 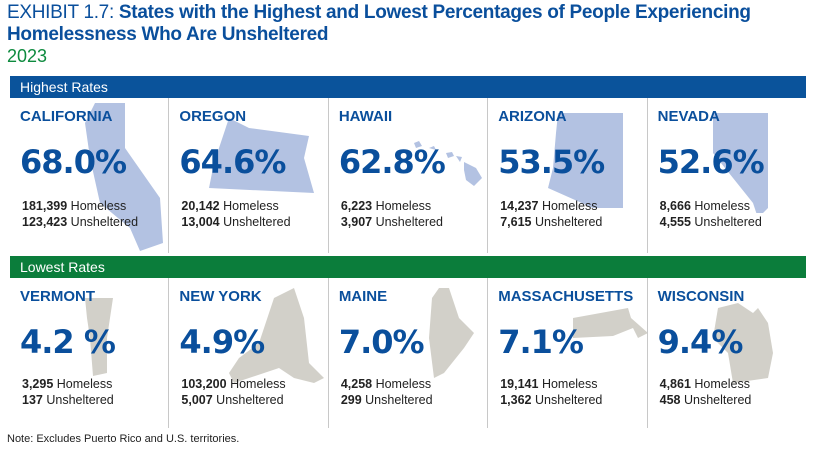 What do you see at coordinates (532, 116) in the screenshot?
I see `state-name: ARIZONA` at bounding box center [532, 116].